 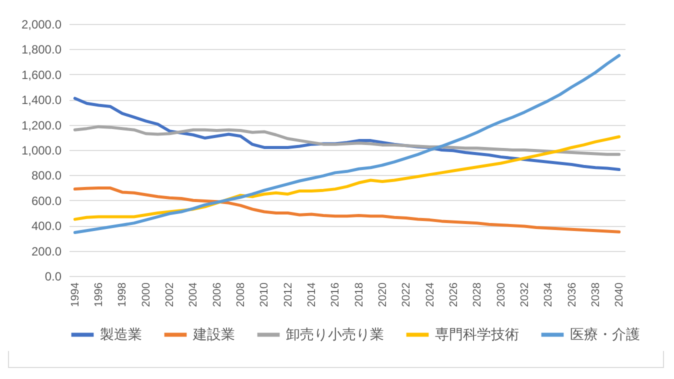 I want to click on y-tick-label: 1,000.0, so click(x=41, y=151).